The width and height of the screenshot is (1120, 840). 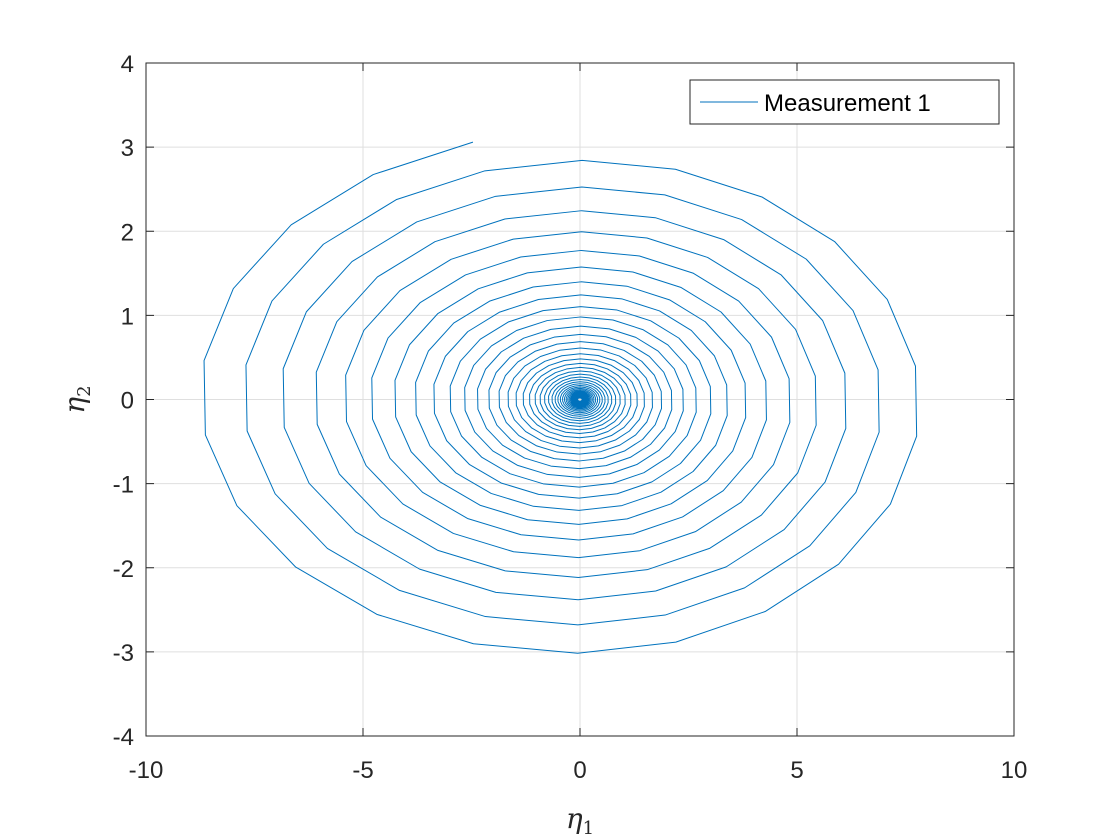 What do you see at coordinates (127, 316) in the screenshot?
I see `y-tick-label: 1` at bounding box center [127, 316].